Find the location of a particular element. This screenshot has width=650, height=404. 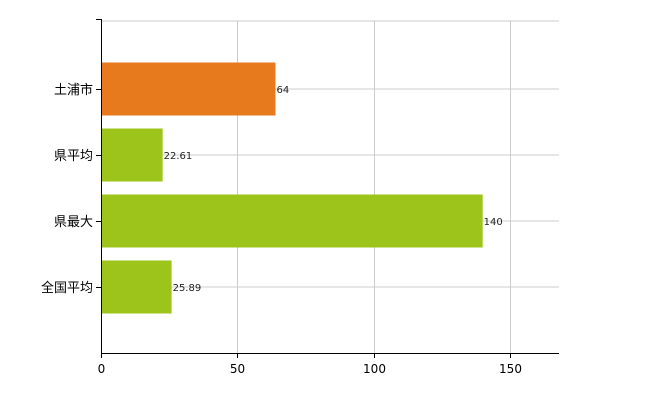

data-label: 22.61 is located at coordinates (178, 156).